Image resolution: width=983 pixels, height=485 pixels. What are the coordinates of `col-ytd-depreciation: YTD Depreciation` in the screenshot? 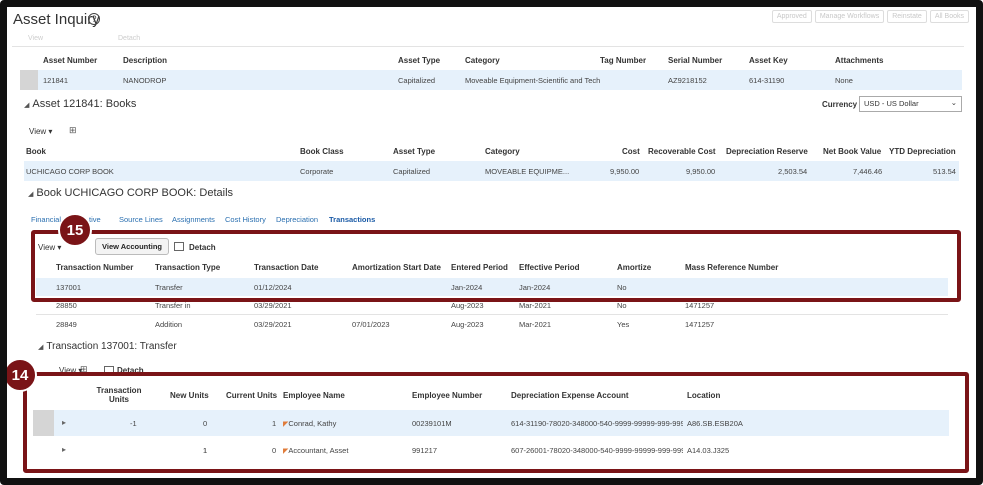 It's located at (922, 151).